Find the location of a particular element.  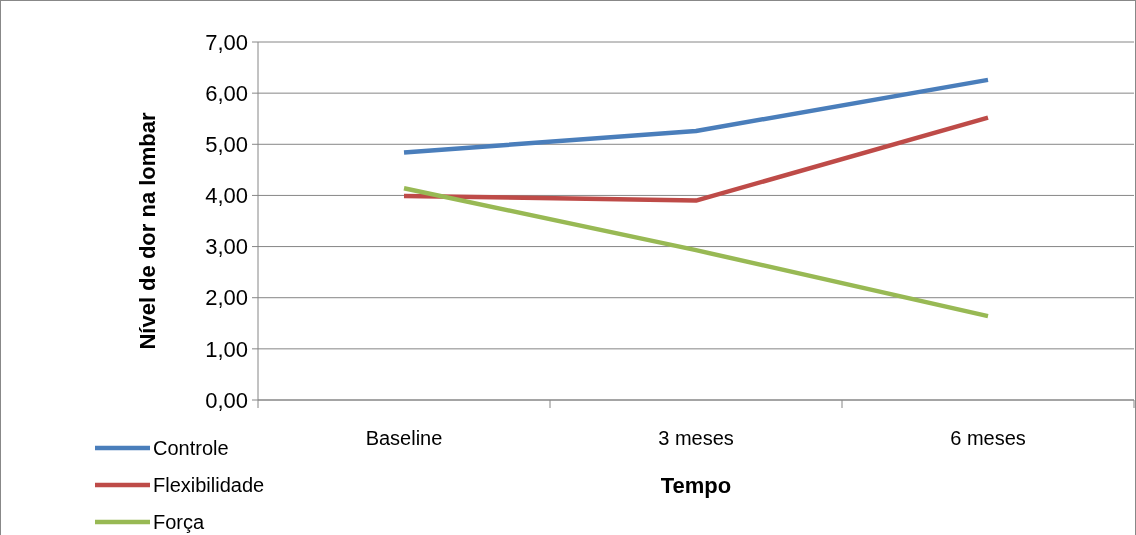

legend-label: Flexibilidade is located at coordinates (209, 485).